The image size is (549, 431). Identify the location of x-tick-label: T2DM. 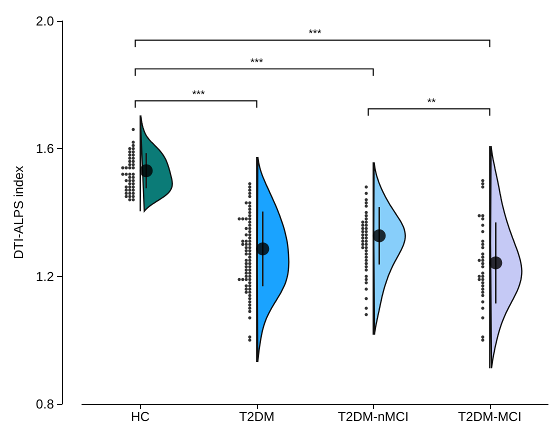
(256, 416).